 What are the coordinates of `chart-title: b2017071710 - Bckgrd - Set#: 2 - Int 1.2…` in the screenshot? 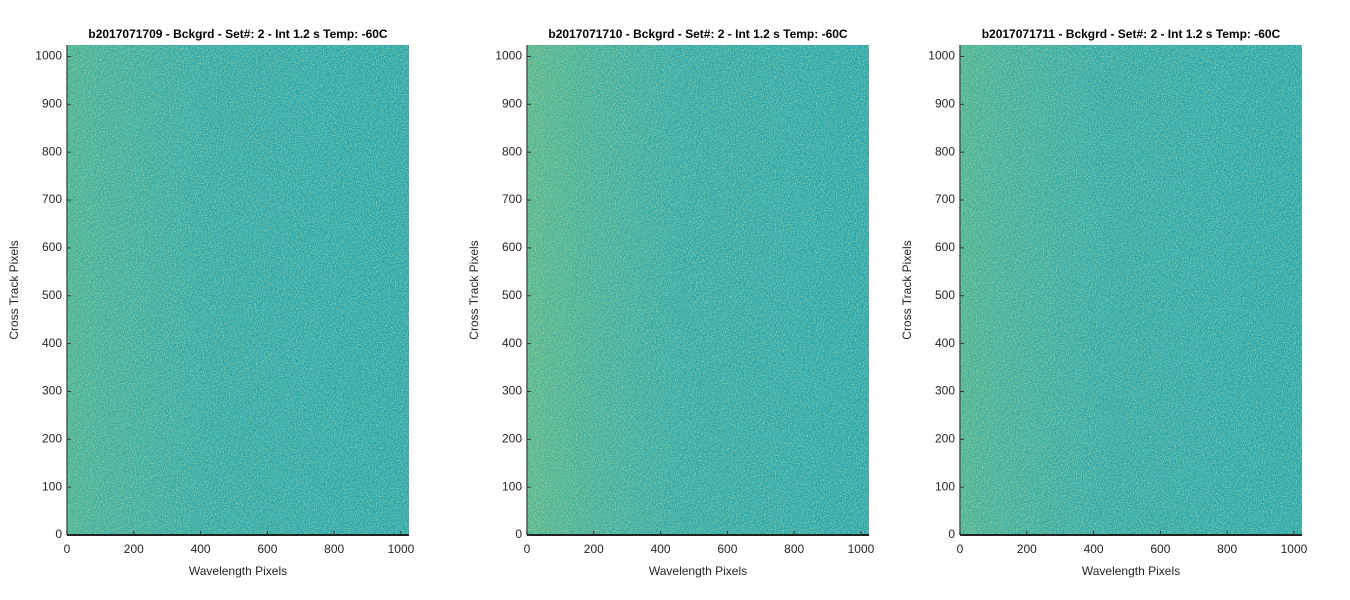 It's located at (698, 34).